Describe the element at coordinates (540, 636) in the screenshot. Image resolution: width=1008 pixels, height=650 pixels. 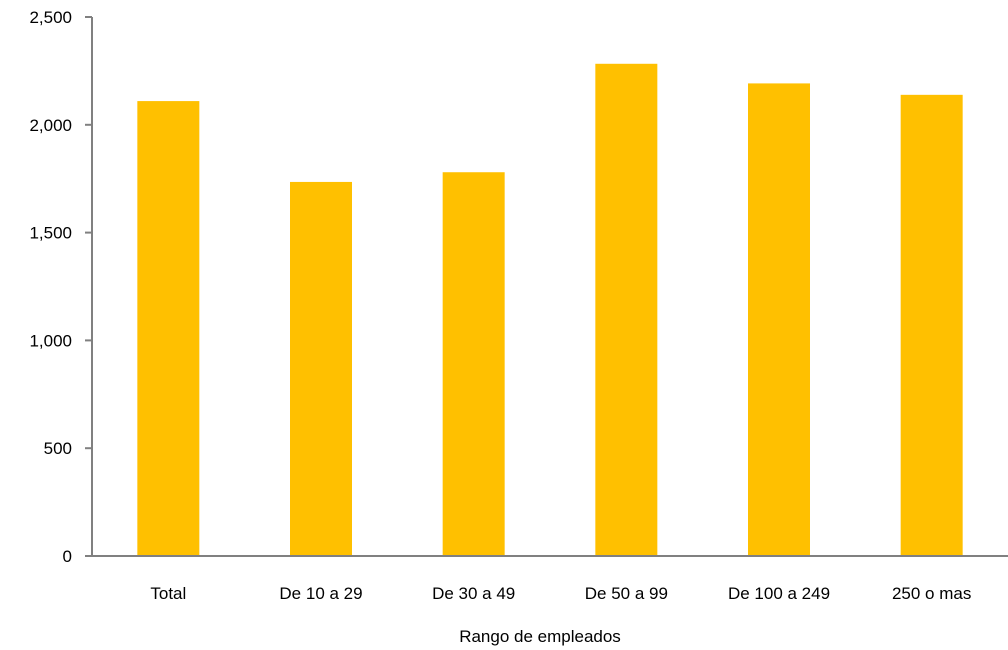
I see `x-axis-title: Rango de empleados` at that location.